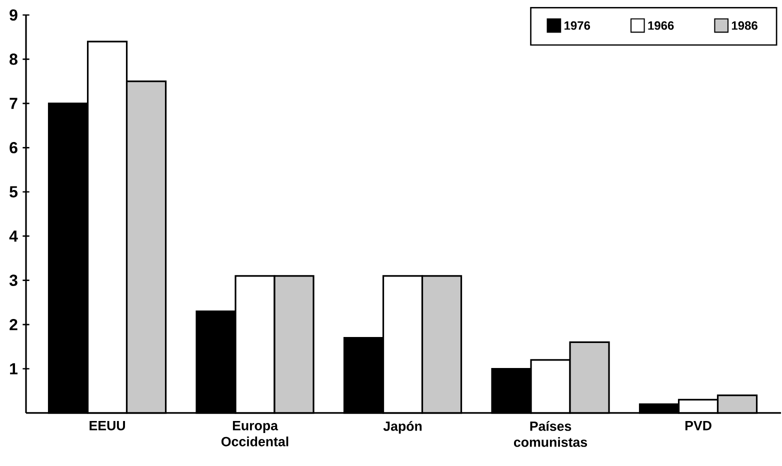 The height and width of the screenshot is (466, 782). Describe the element at coordinates (14, 192) in the screenshot. I see `y-tick-label: 5` at that location.